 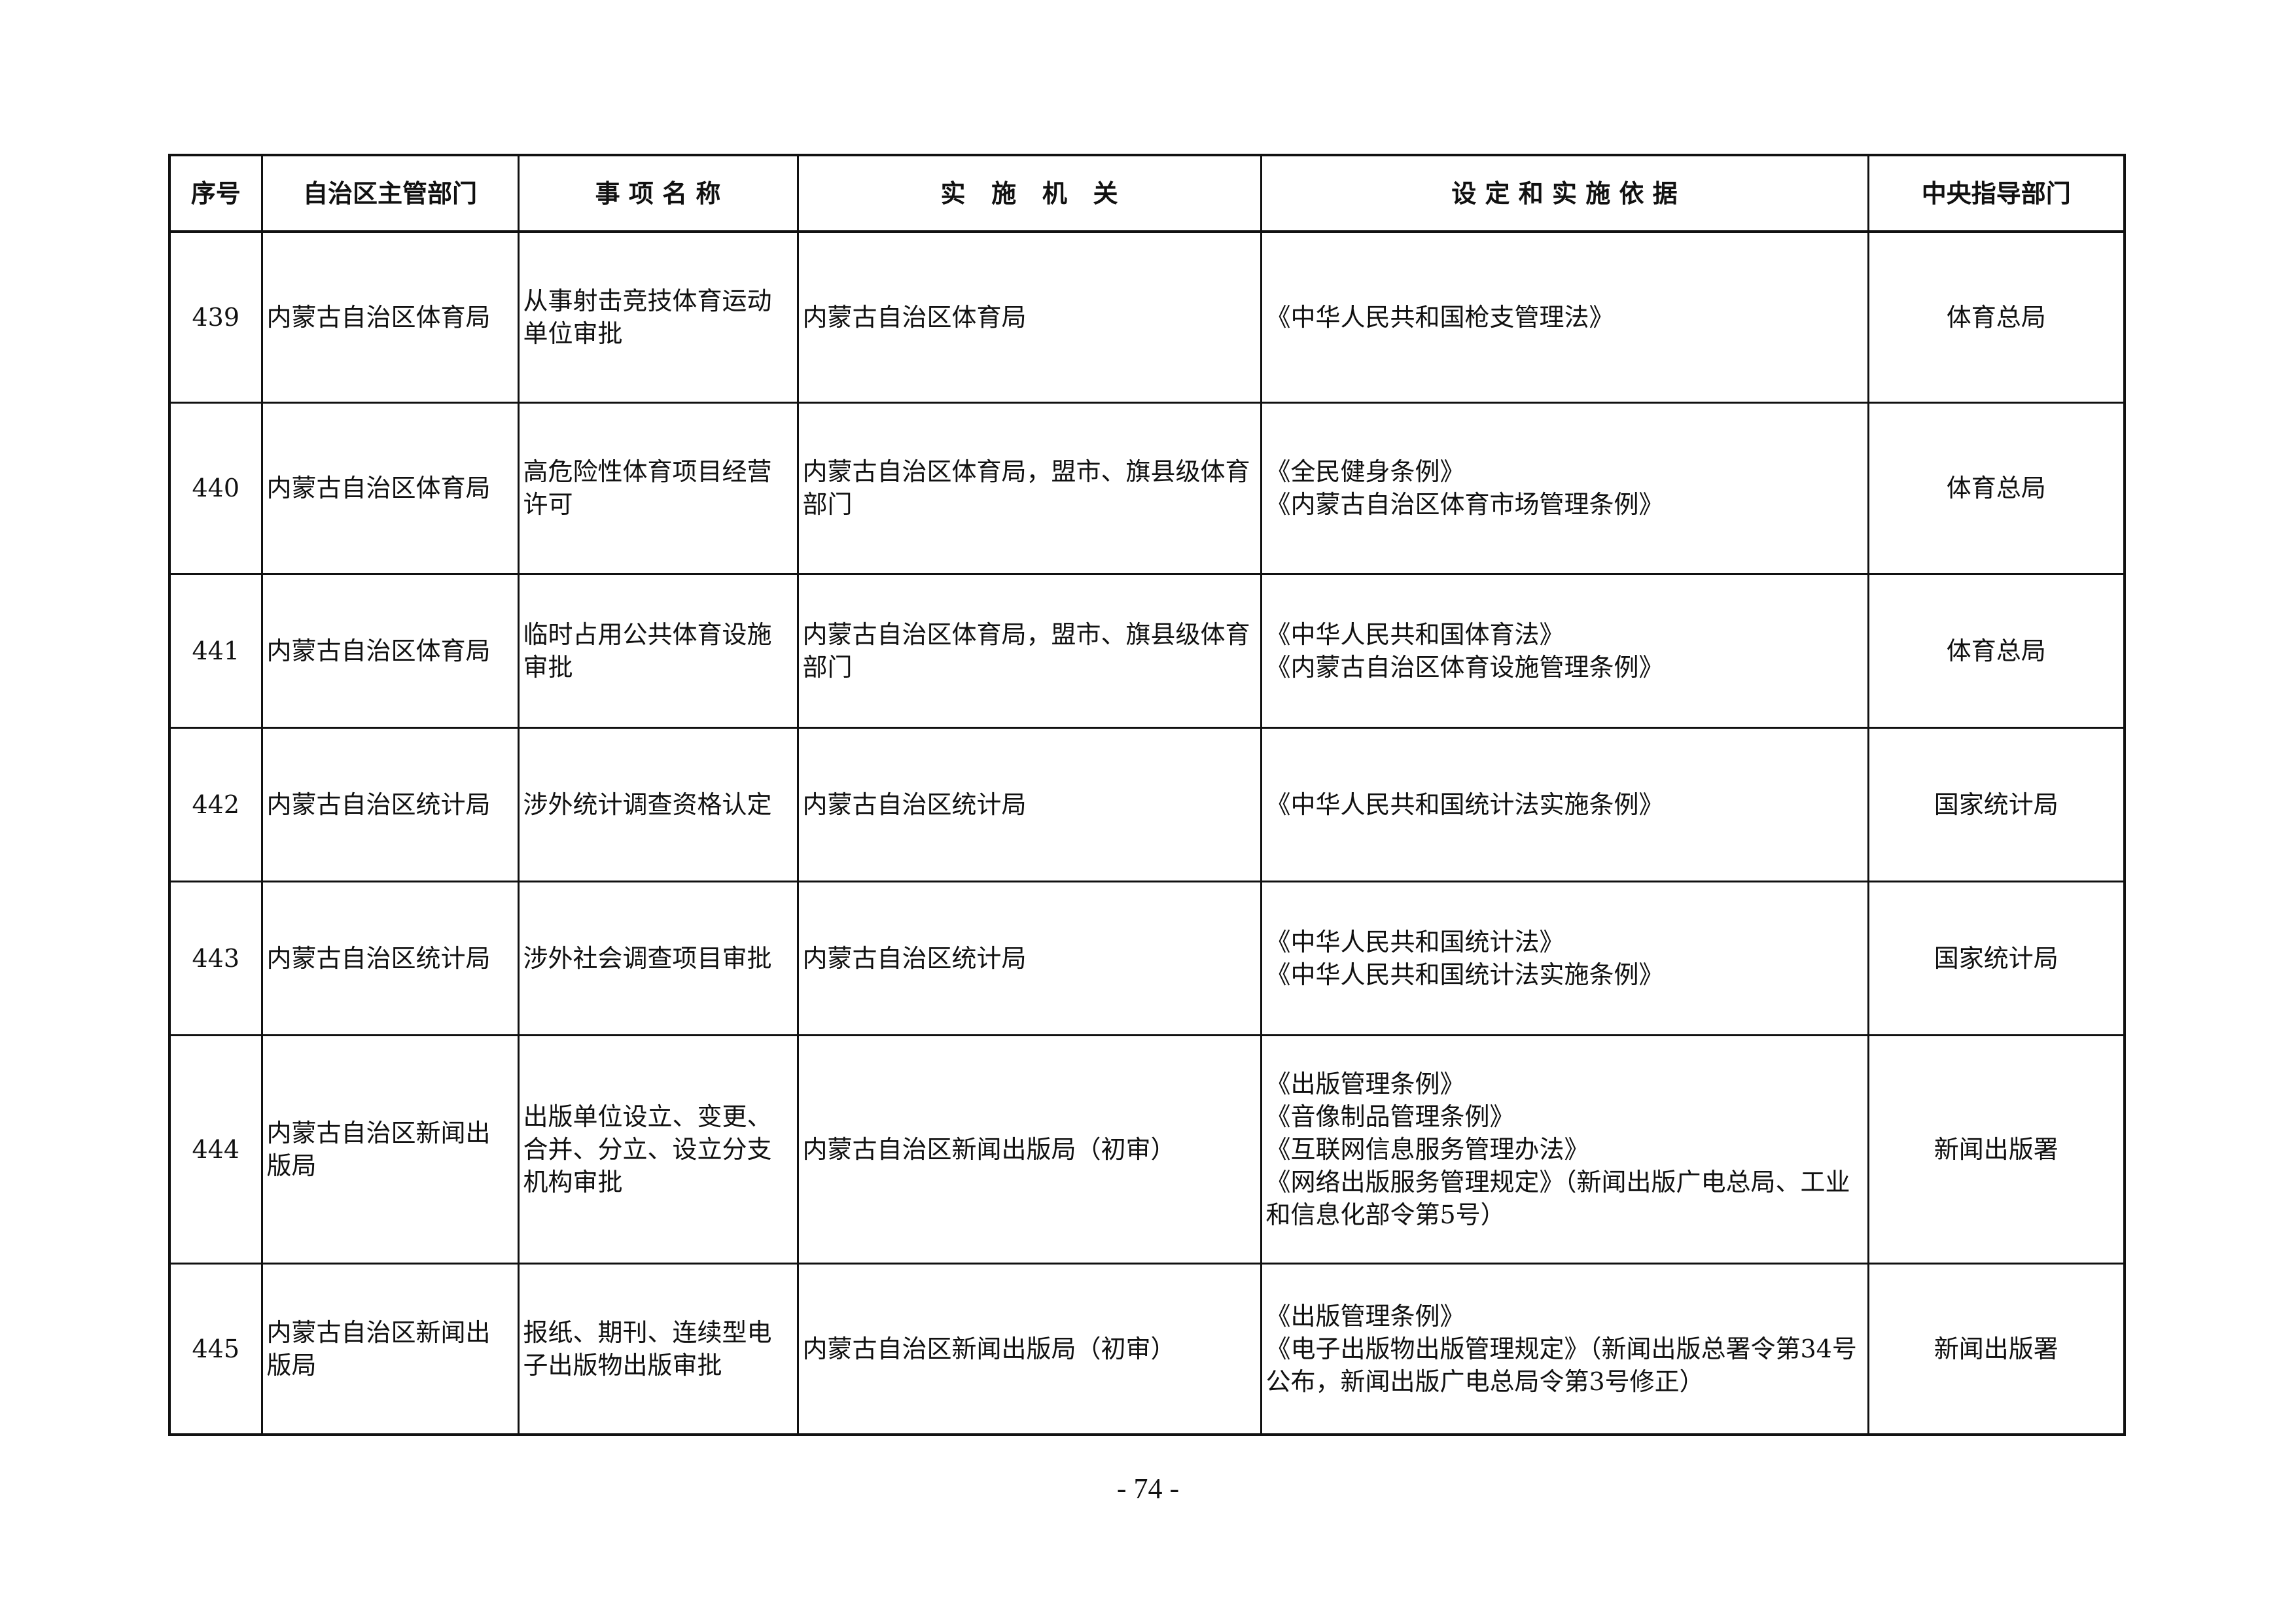 What do you see at coordinates (1564, 958) in the screenshot?
I see `legal-basis-cell: 《中华人民共和国统计法》 《中华人民共和国统计法实施条例》` at bounding box center [1564, 958].